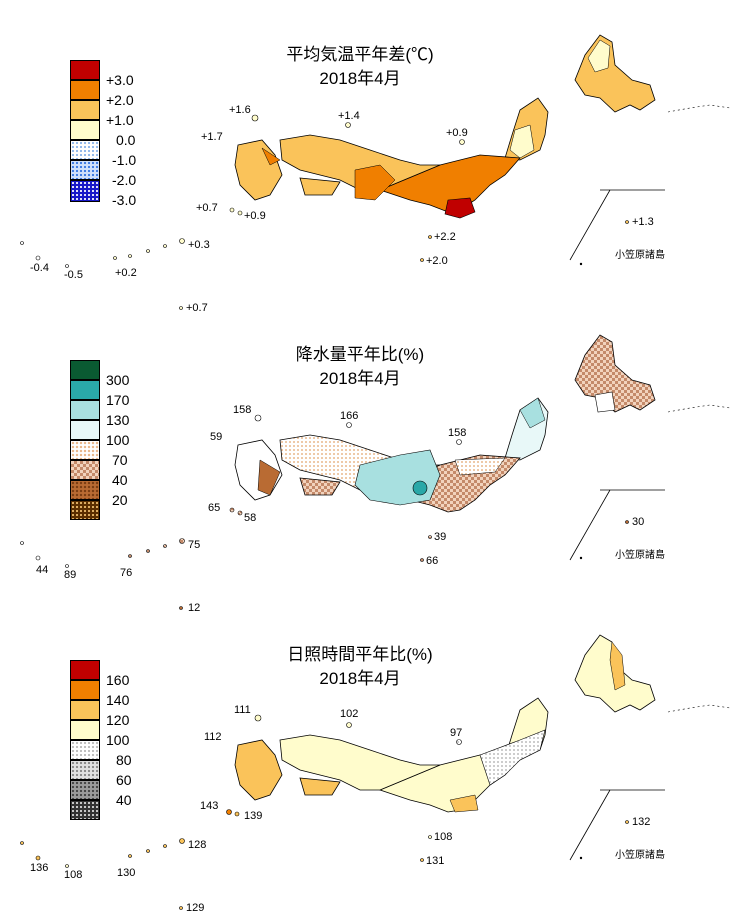 The image size is (750, 920). What do you see at coordinates (124, 760) in the screenshot?
I see `legend-tick: 80` at bounding box center [124, 760].